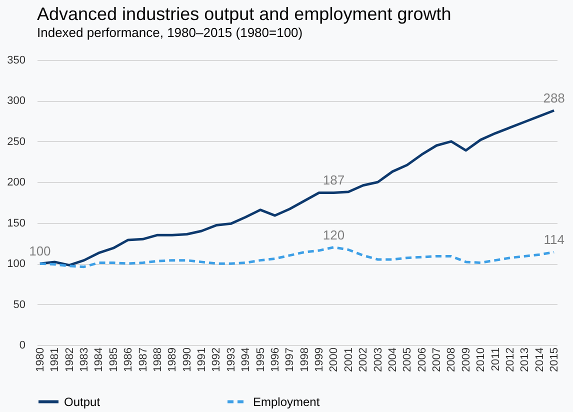  Describe the element at coordinates (496, 360) in the screenshot. I see `x-tick-label: 2011` at that location.